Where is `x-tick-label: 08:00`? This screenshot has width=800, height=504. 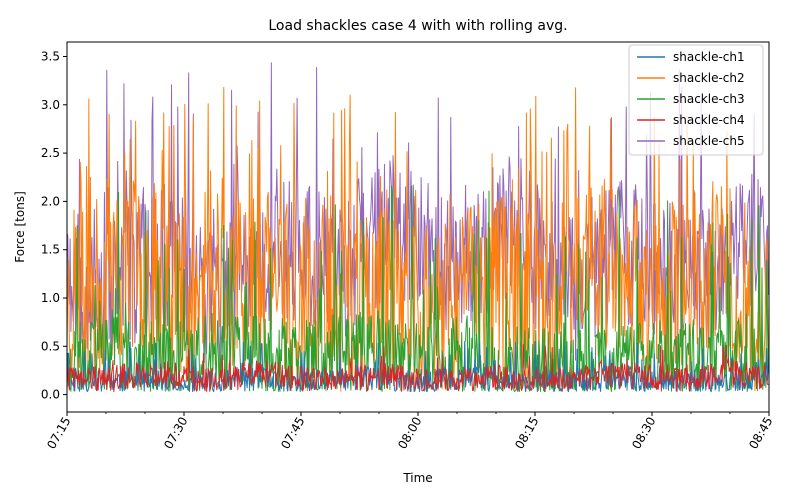
x-tick-label: 08:00 is located at coordinates (409, 433).